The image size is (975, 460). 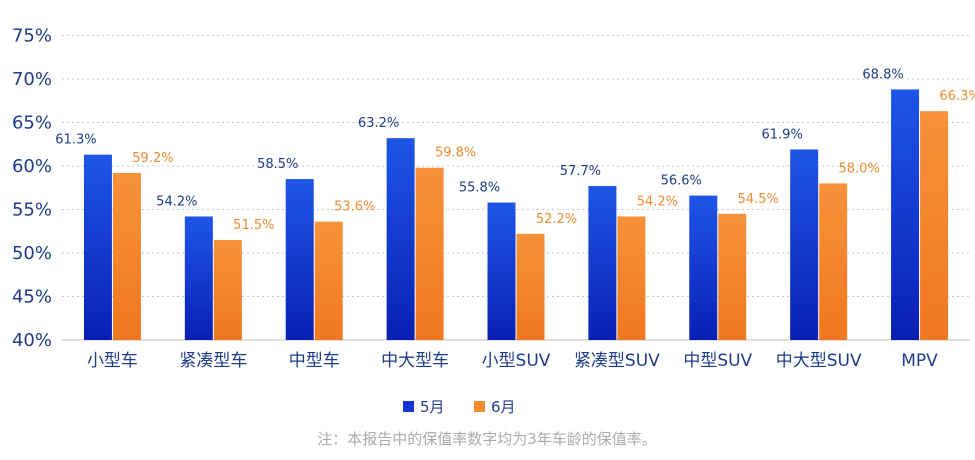 I want to click on x-tick-label: 中型车, so click(x=314, y=361).